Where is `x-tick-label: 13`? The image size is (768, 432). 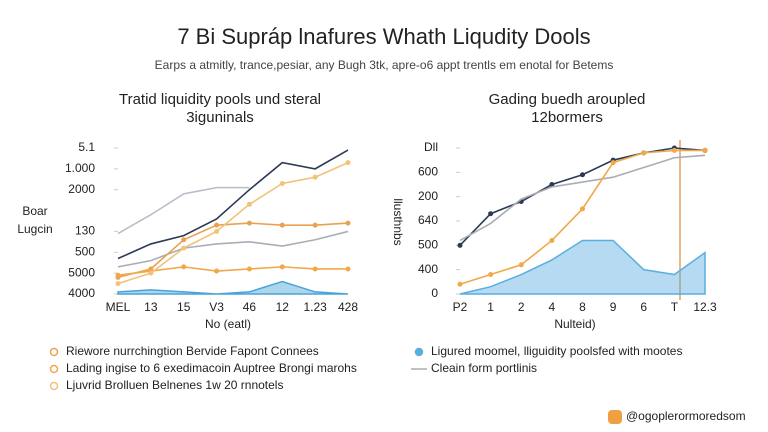 x-tick-label: 13 is located at coordinates (151, 307).